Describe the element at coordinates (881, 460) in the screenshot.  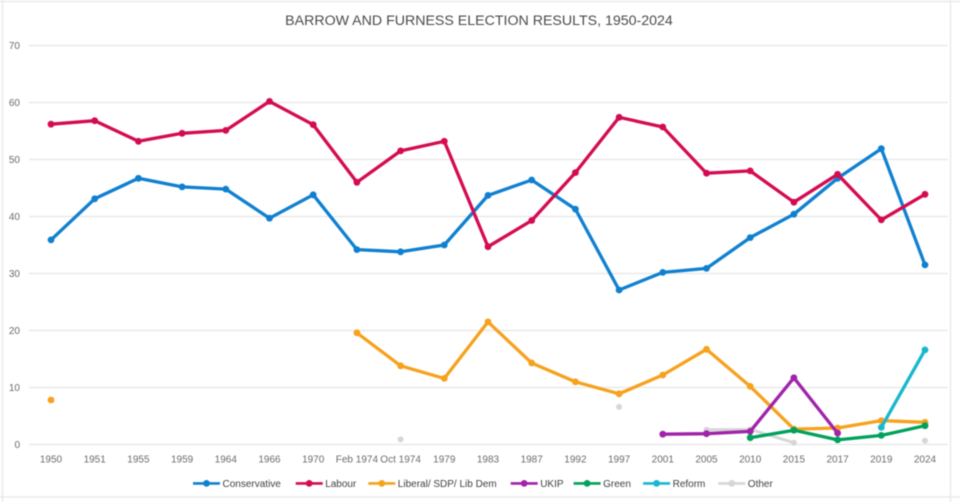
I see `svg-text: 2019` at that location.